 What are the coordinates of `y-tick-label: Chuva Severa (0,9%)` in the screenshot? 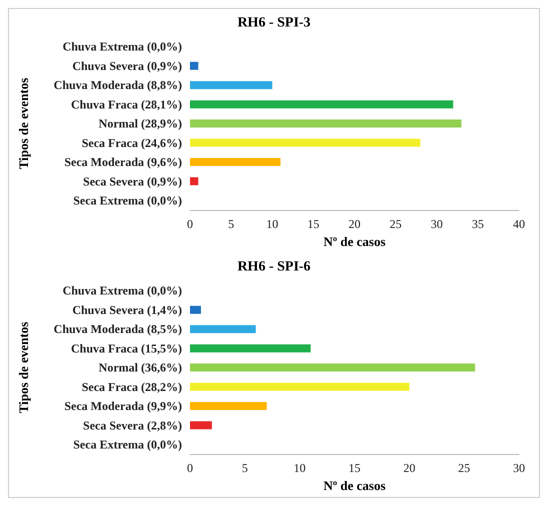 It's located at (127, 65).